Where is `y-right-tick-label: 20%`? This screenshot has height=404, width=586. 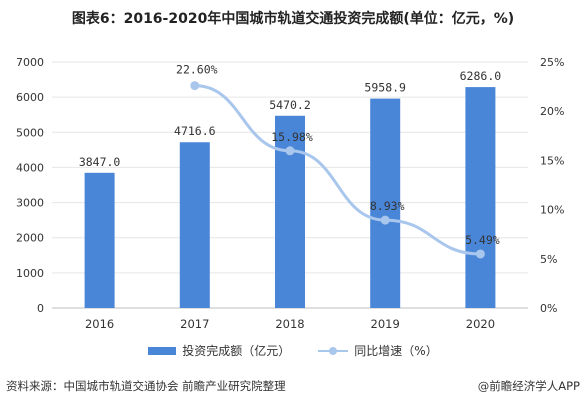
y-right-tick-label: 20% is located at coordinates (552, 111).